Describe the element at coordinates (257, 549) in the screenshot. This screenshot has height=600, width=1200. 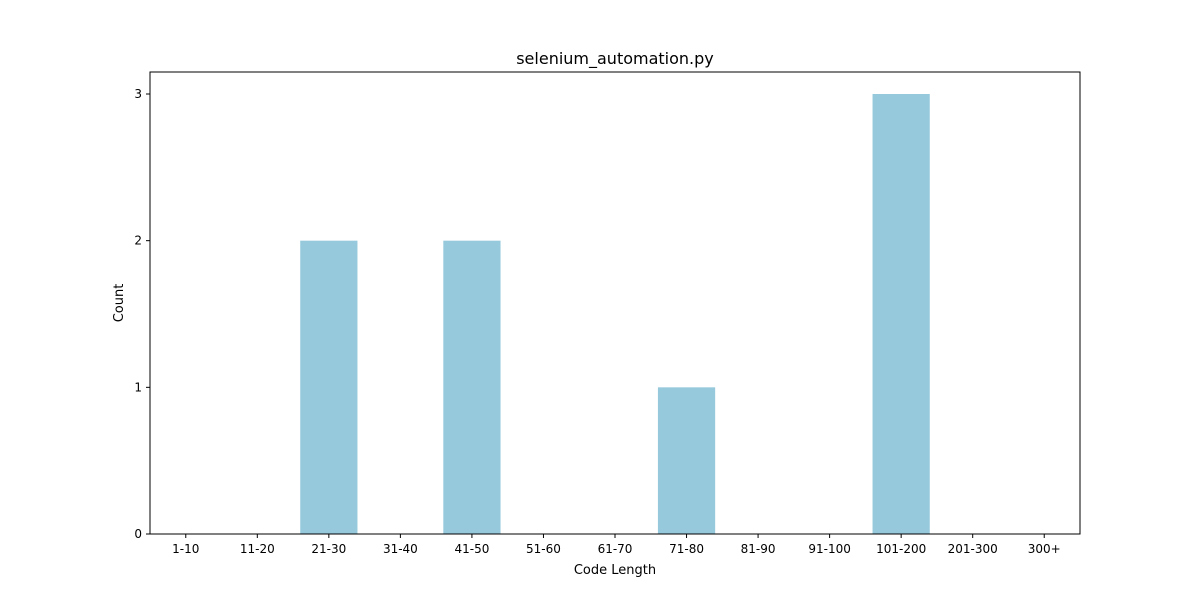
I see `x-tick-label: 11-20` at that location.